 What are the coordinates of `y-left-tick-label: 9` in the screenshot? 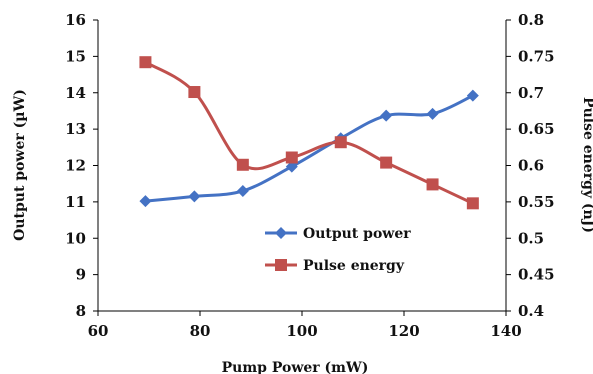 It's located at (81, 275).